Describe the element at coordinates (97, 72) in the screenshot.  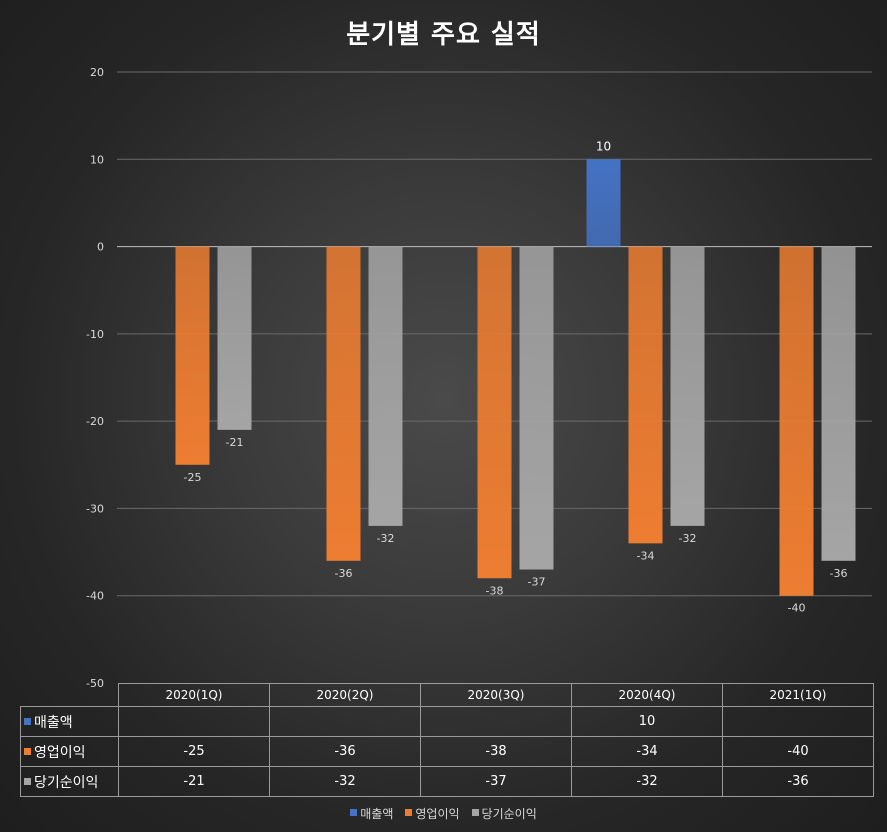
I see `y-tick-label: 20` at that location.